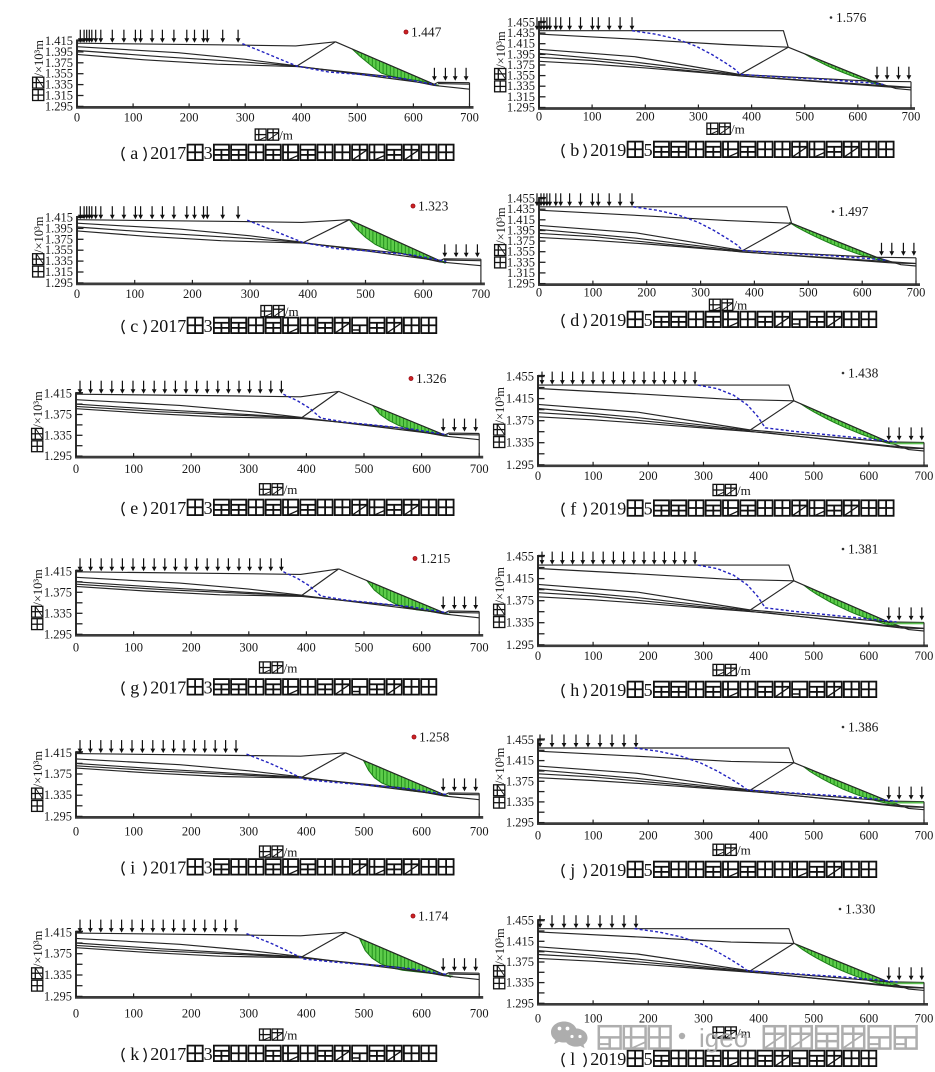  Describe the element at coordinates (426, 32) in the screenshot. I see `svg-text: 1.447` at that location.